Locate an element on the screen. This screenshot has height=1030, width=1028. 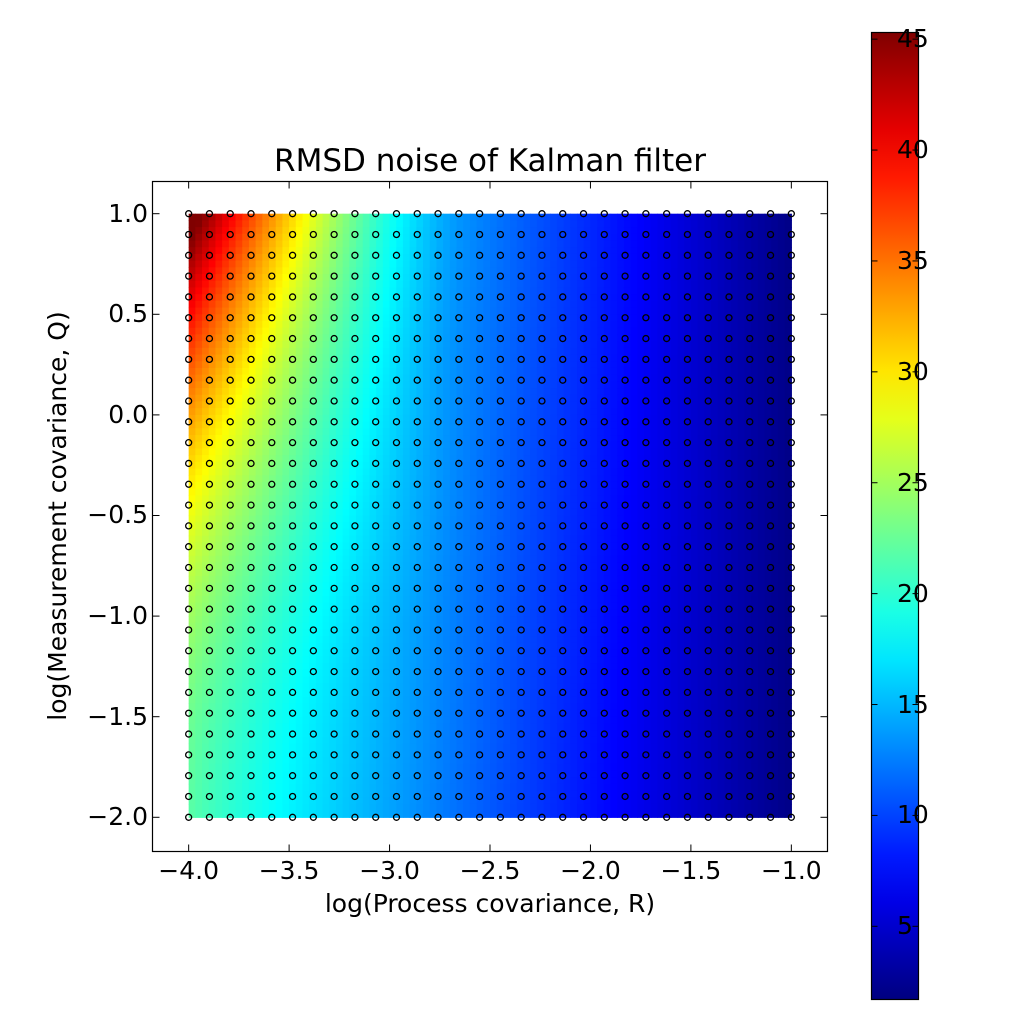
y-tick-label: 1.0 is located at coordinates (128, 213).